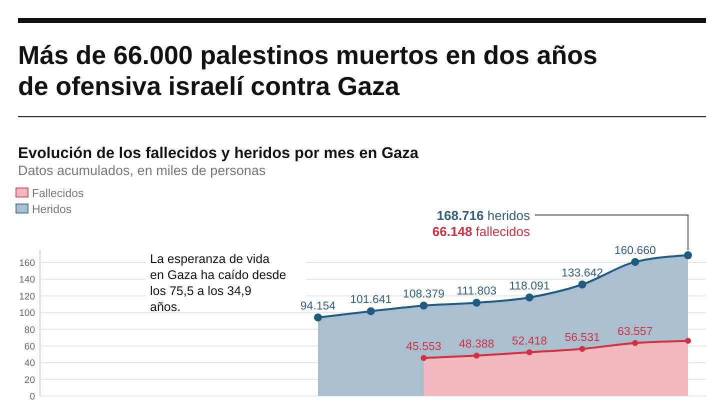 This screenshot has height=405, width=720. What do you see at coordinates (423, 294) in the screenshot?
I see `data-label: 108.379` at bounding box center [423, 294].